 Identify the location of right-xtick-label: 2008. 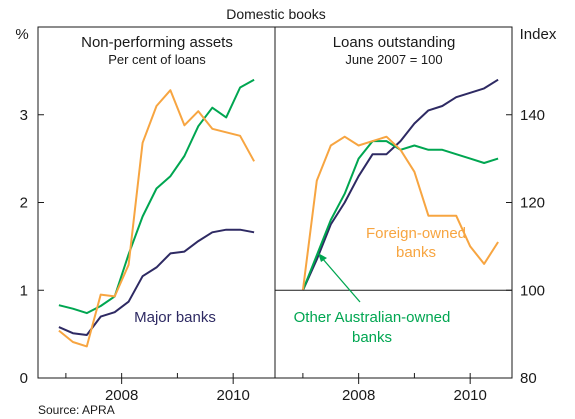
(358, 395).